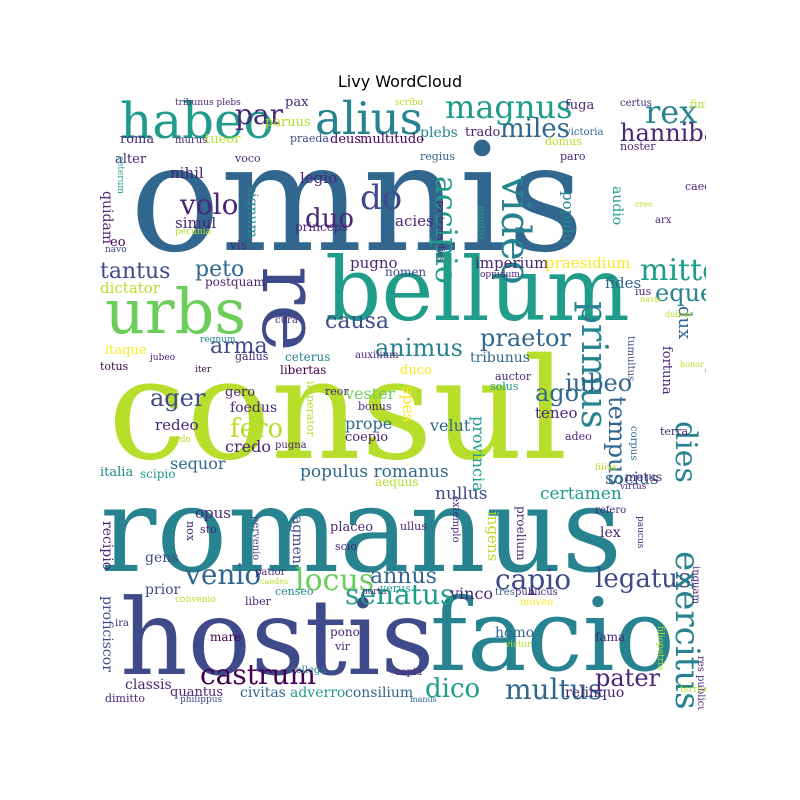  I want to click on cloud-word: habeo, so click(197, 123).